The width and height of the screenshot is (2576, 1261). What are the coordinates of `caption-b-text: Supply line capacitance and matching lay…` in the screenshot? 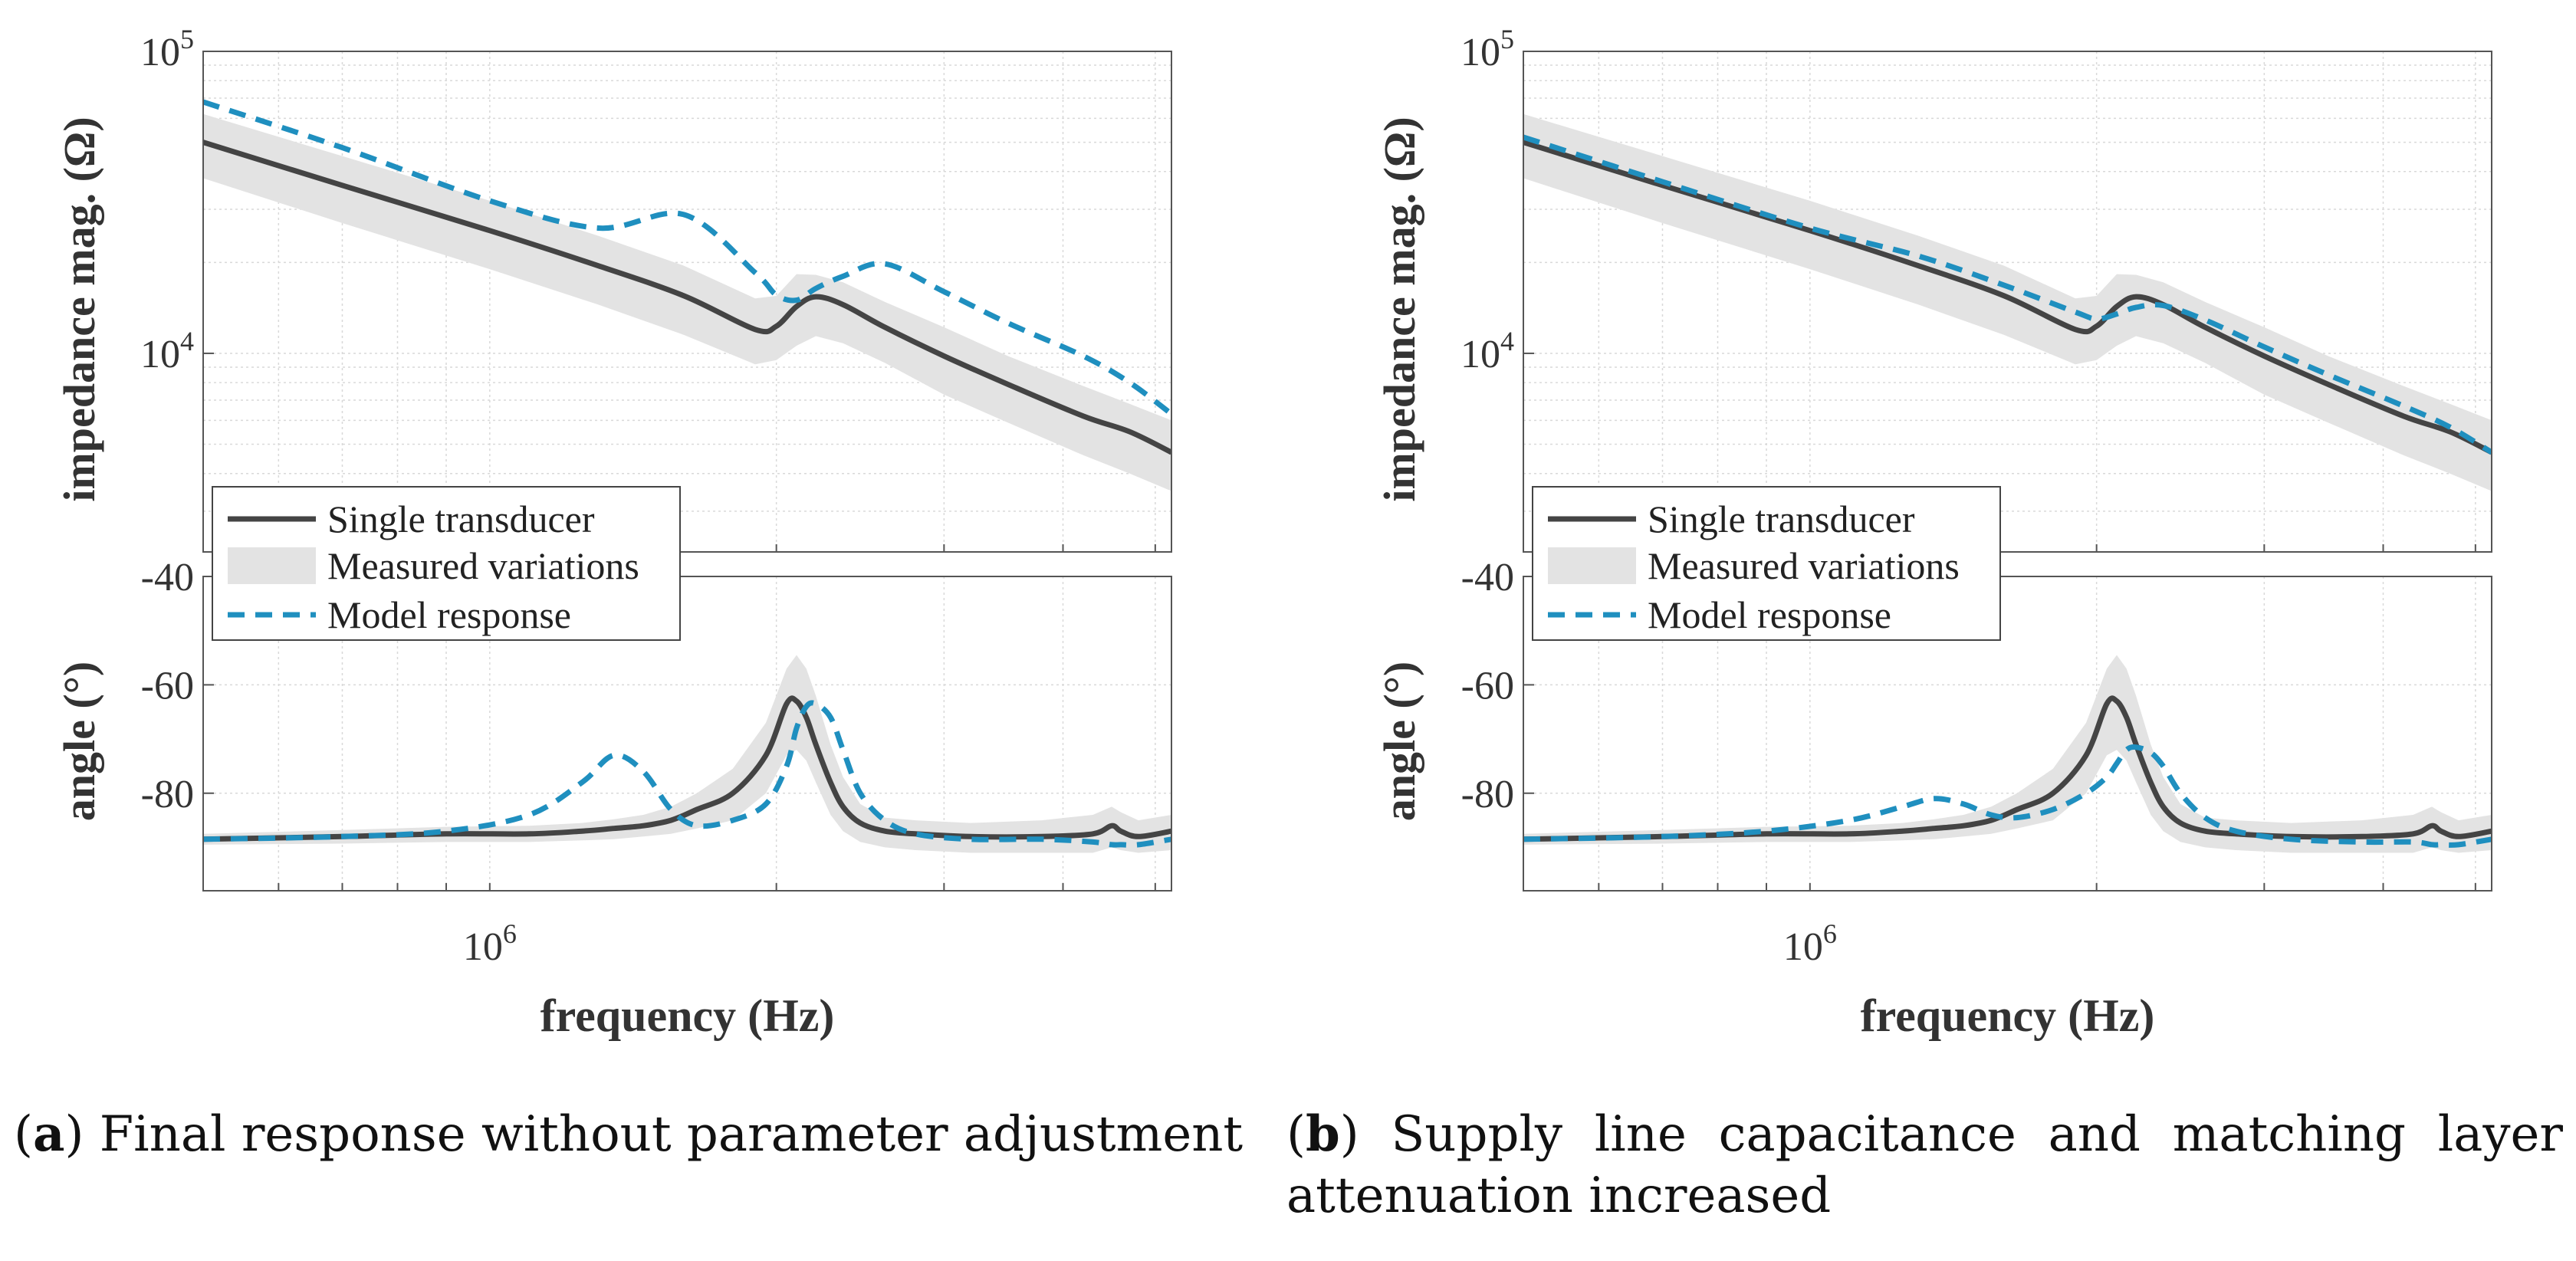 It's located at (1925, 1165).